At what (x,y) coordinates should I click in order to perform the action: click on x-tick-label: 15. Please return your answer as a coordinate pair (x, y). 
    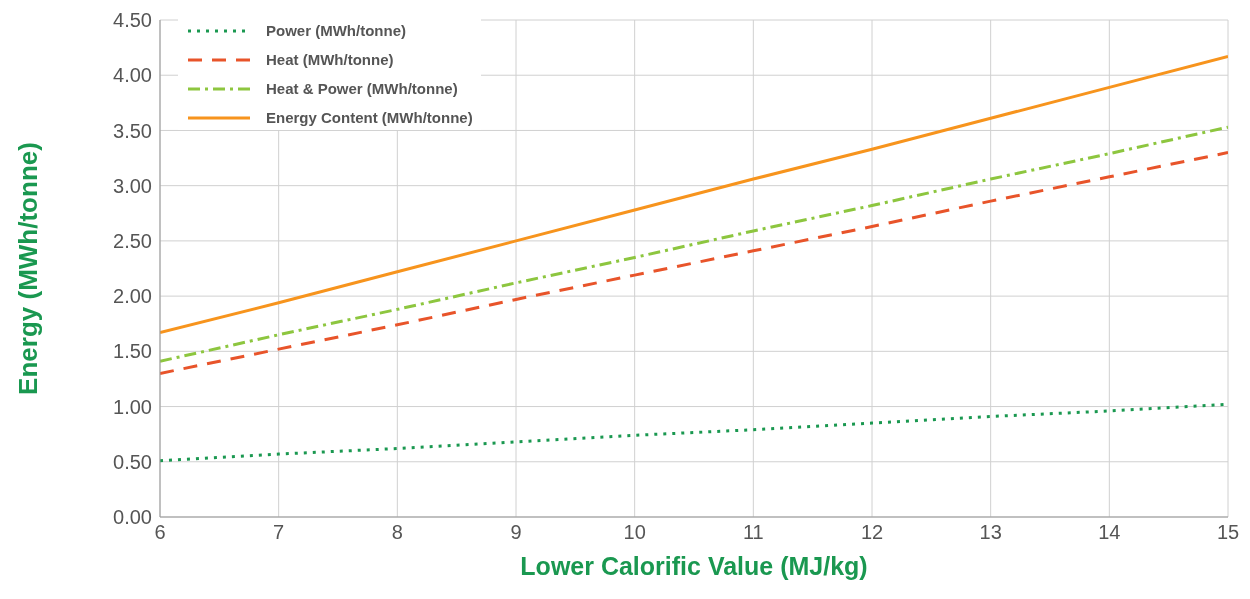
    Looking at the image, I should click on (1228, 532).